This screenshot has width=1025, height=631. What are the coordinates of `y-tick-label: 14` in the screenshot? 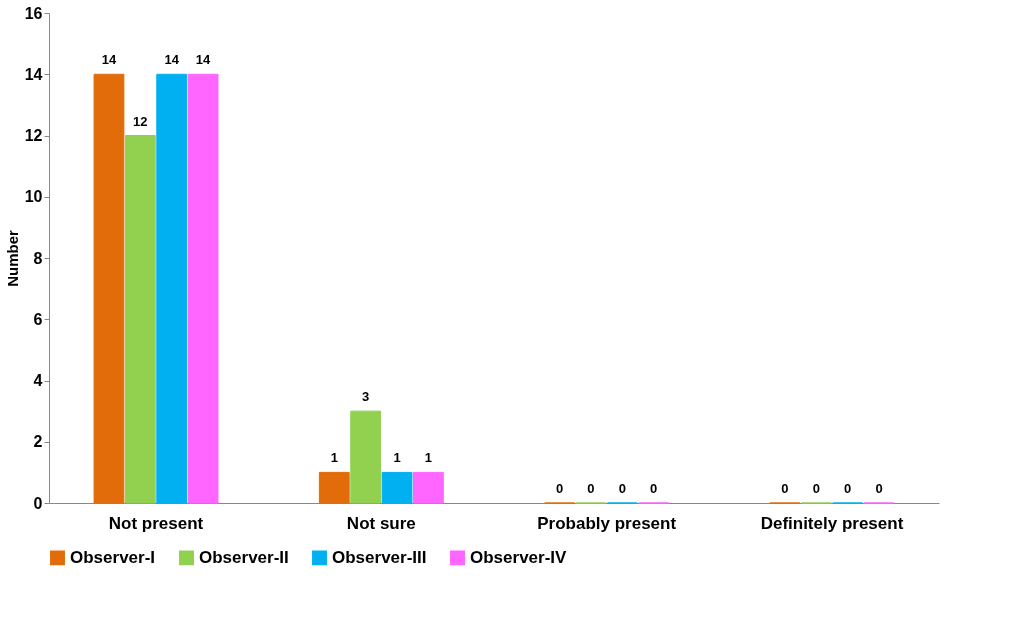 It's located at (33, 74).